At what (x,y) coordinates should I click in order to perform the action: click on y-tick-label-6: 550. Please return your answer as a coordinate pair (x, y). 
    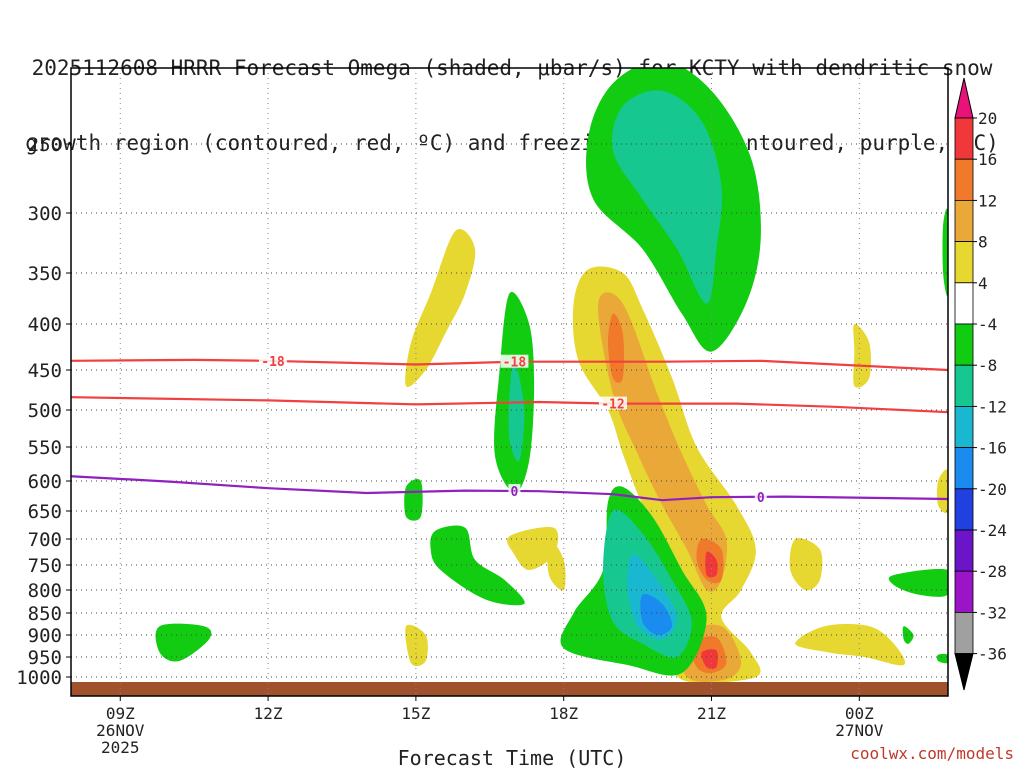
    Looking at the image, I should click on (45, 448).